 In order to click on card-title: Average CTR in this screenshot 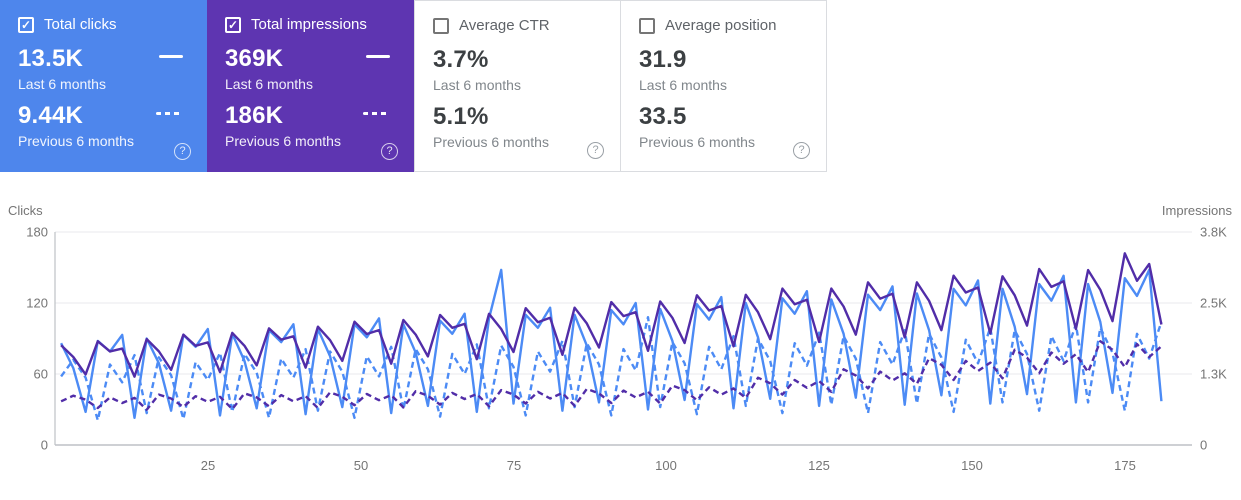, I will do `click(504, 25)`.